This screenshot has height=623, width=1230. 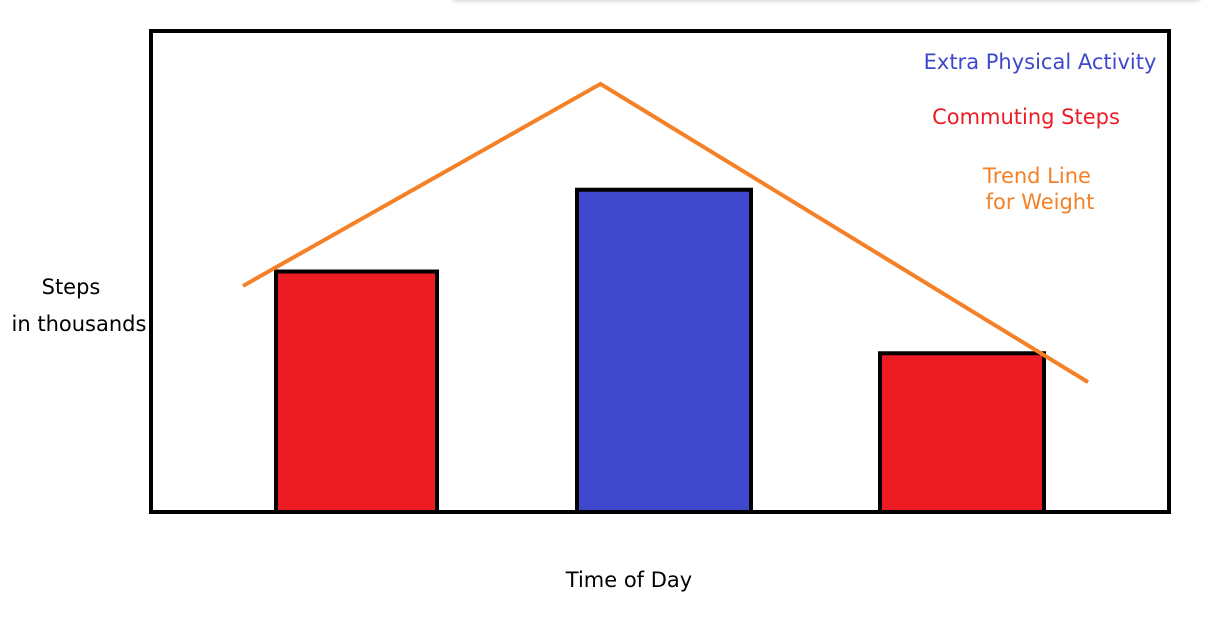 I want to click on legend-entry-commuting-steps: Commuting Steps, so click(x=1026, y=117).